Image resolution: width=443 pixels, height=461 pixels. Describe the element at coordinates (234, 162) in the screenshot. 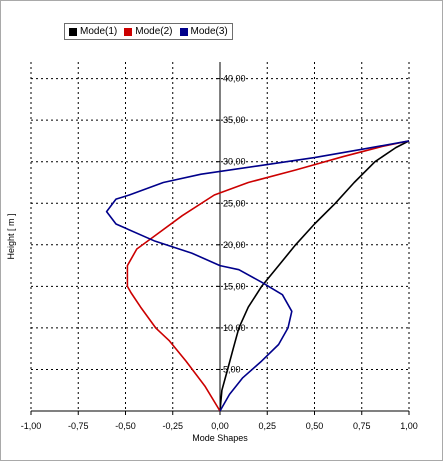

I see `y-tick-label-6: 30,00` at that location.